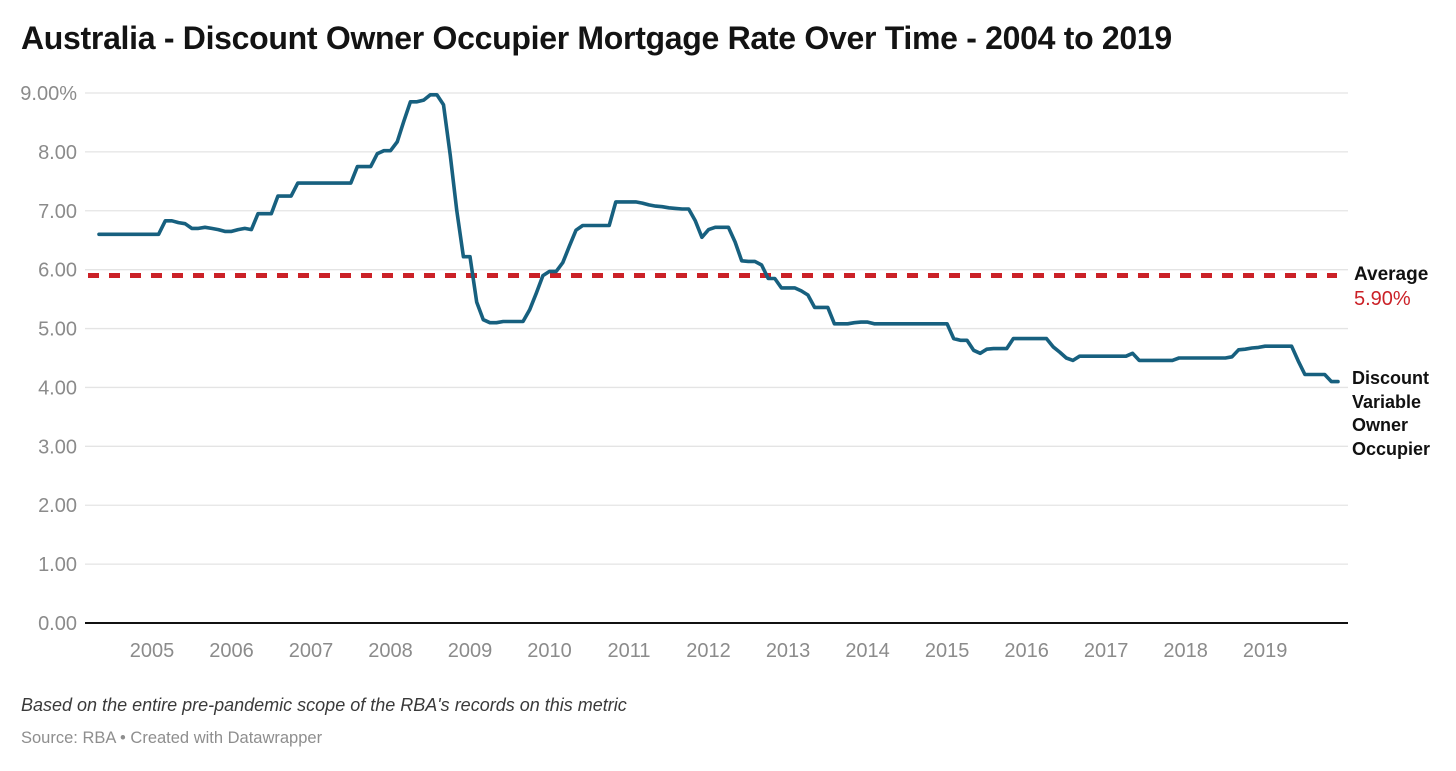 The image size is (1456, 771). What do you see at coordinates (1026, 651) in the screenshot?
I see `svg-text: 2016` at bounding box center [1026, 651].